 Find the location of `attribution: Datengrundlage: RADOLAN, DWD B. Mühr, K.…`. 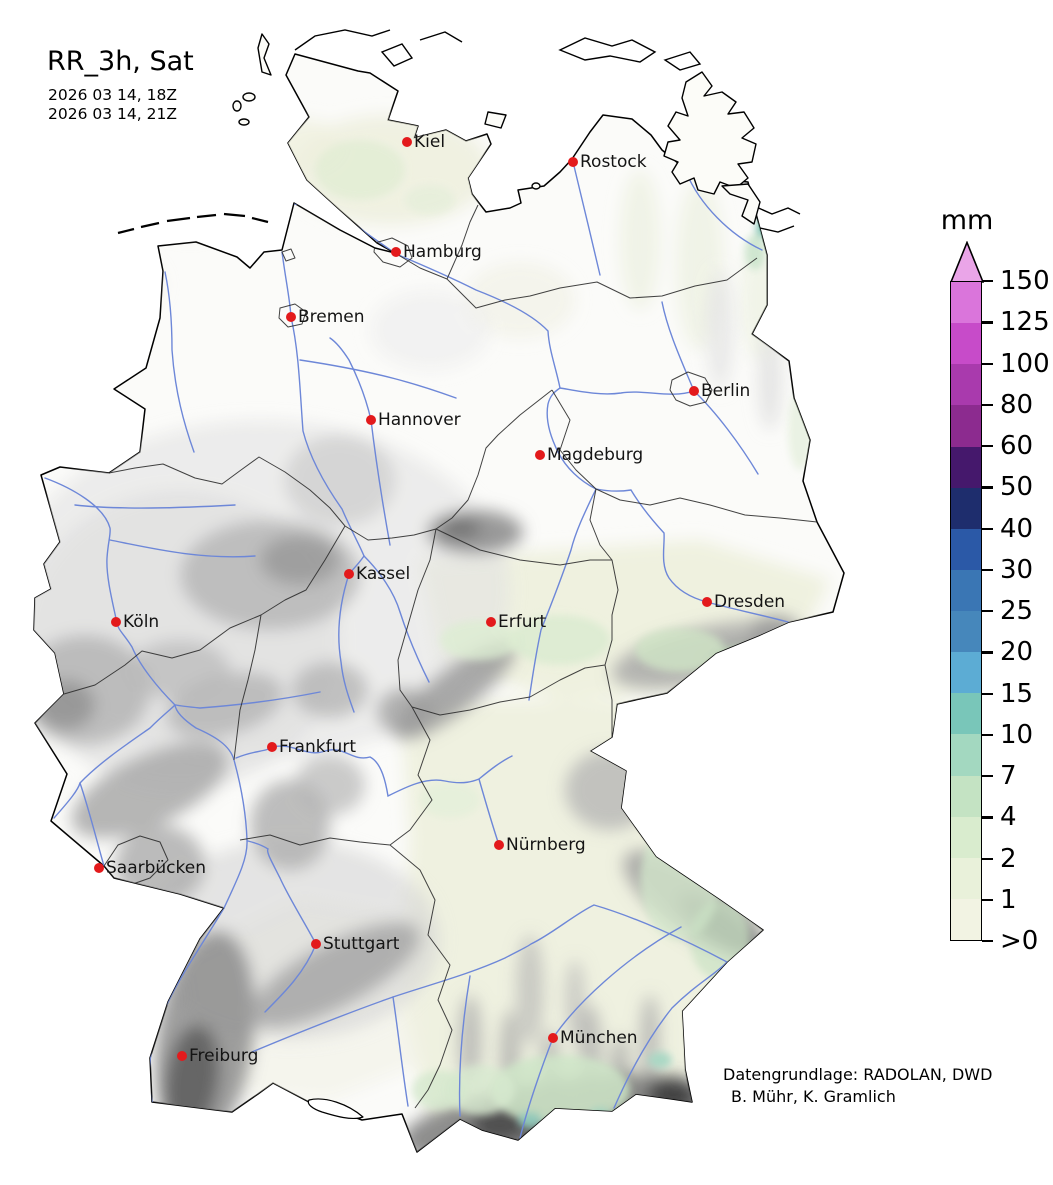

attribution: Datengrundlage: RADOLAN, DWD B. Mühr, K.… is located at coordinates (857, 1086).